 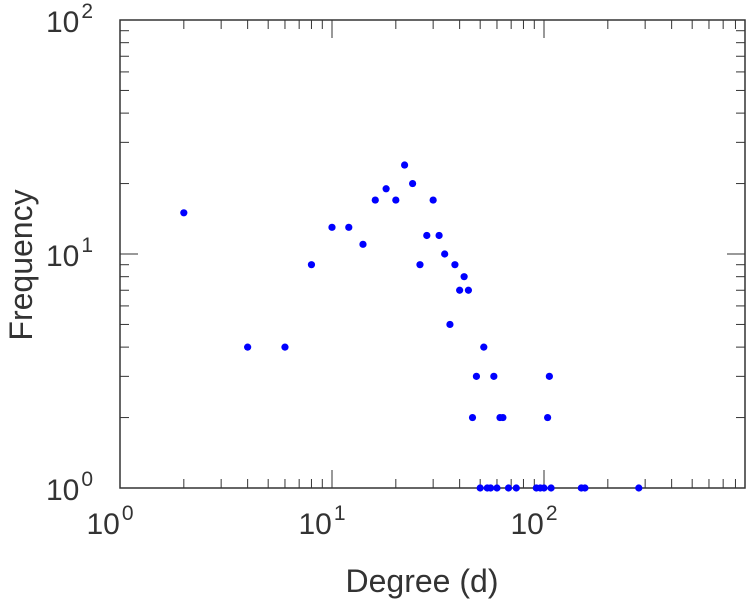 What do you see at coordinates (109, 521) in the screenshot?
I see `x-tick-label: 10⁰` at bounding box center [109, 521].